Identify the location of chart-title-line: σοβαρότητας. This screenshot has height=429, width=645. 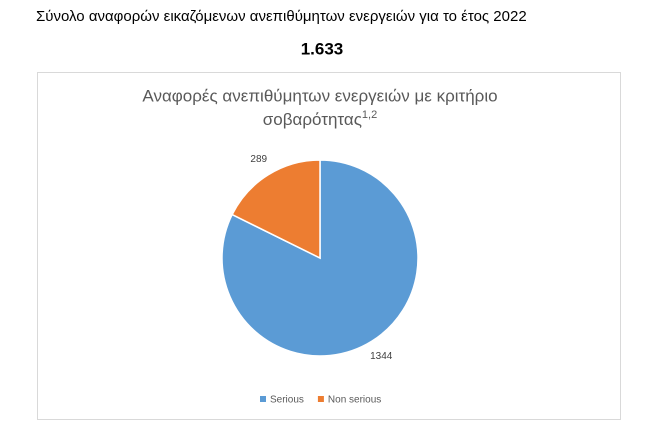
(312, 119).